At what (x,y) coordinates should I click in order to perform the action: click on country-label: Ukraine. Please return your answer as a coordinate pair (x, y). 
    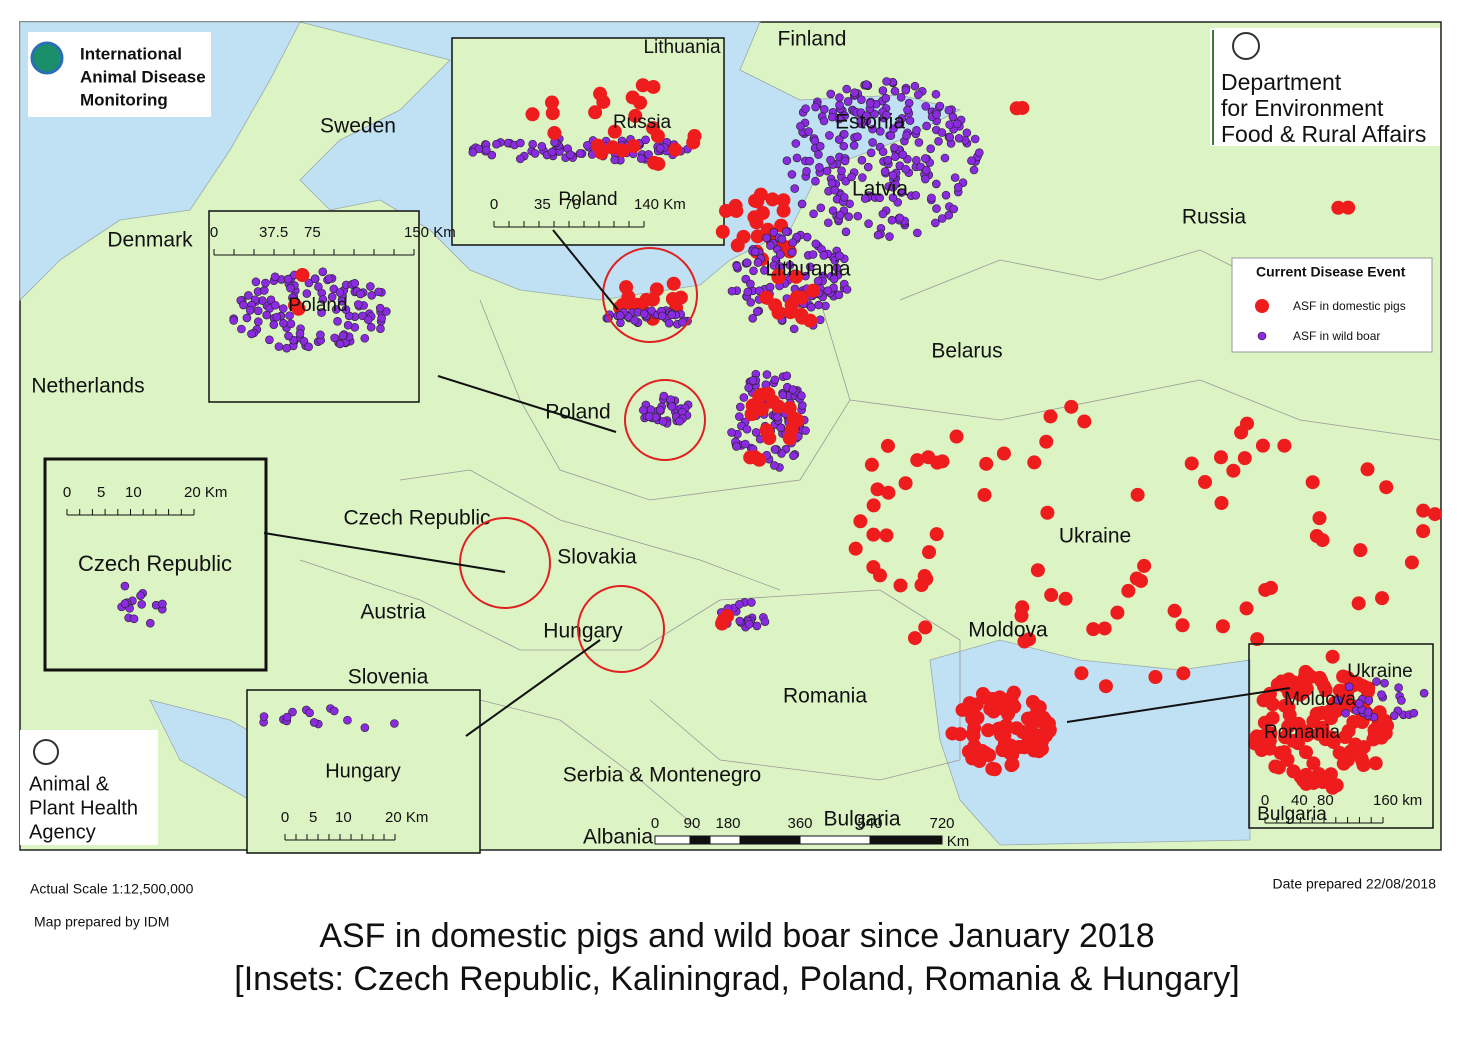
    Looking at the image, I should click on (1095, 536).